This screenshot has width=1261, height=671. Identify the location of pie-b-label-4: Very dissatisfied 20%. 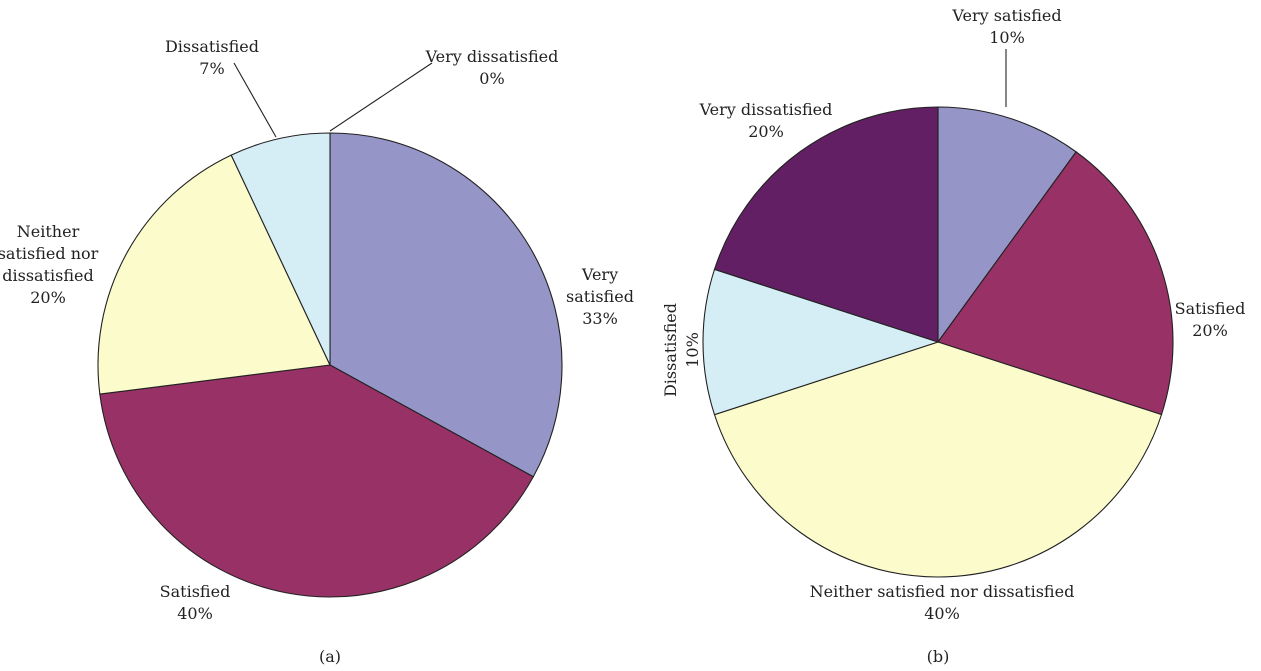
(766, 120).